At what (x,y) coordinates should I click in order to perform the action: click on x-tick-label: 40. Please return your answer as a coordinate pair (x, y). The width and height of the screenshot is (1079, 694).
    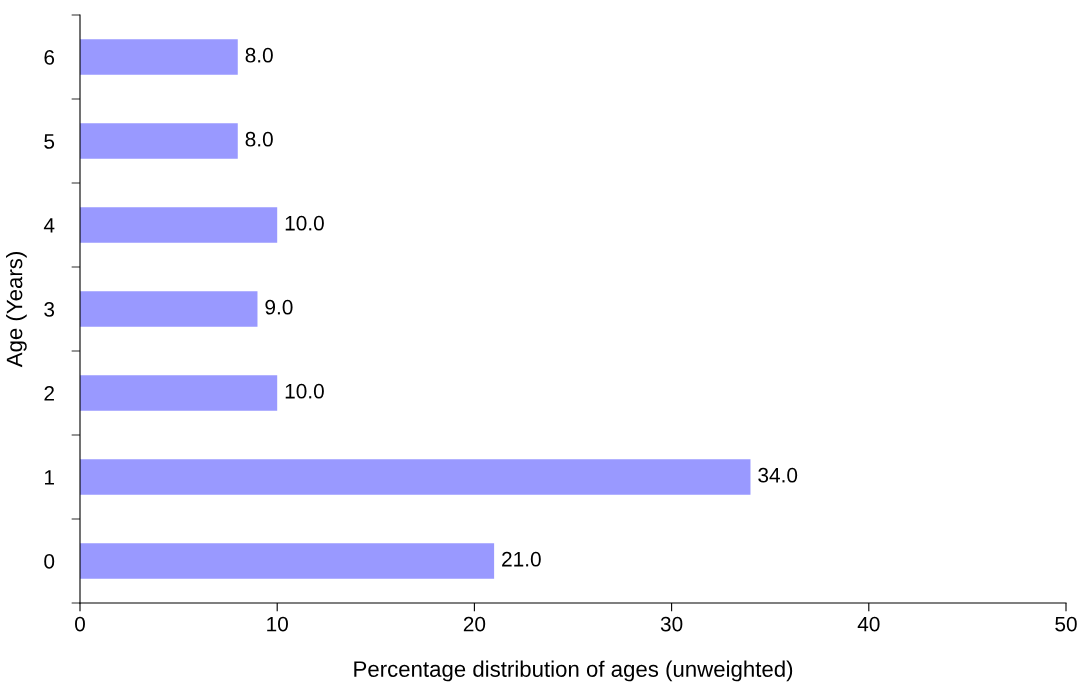
    Looking at the image, I should click on (868, 624).